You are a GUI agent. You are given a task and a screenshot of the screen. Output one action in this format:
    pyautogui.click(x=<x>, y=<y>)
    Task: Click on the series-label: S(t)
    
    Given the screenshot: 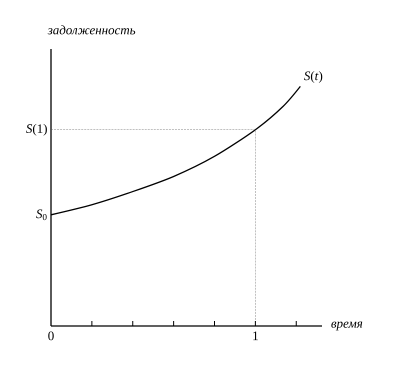 What is the action you would take?
    pyautogui.click(x=313, y=77)
    